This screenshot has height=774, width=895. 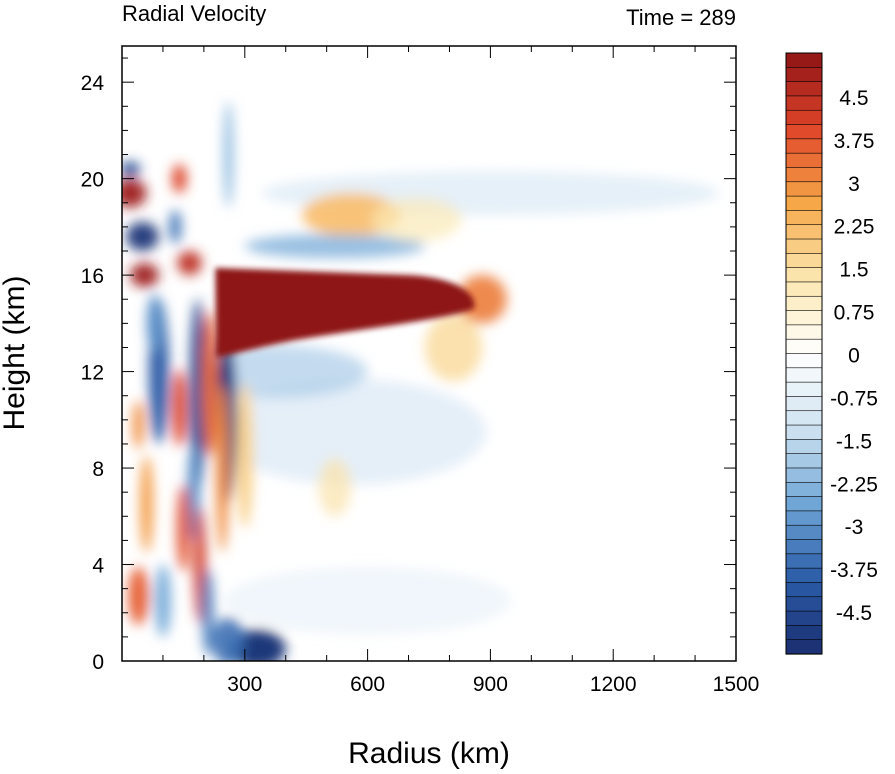 I want to click on x-tick-label: 300, so click(x=244, y=684).